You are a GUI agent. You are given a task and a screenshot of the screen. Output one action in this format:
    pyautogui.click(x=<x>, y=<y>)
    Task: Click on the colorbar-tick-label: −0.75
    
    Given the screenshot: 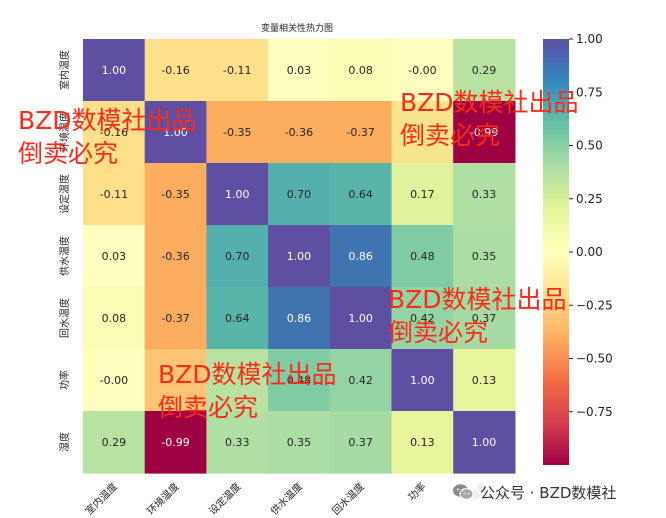 What is the action you would take?
    pyautogui.click(x=594, y=412)
    